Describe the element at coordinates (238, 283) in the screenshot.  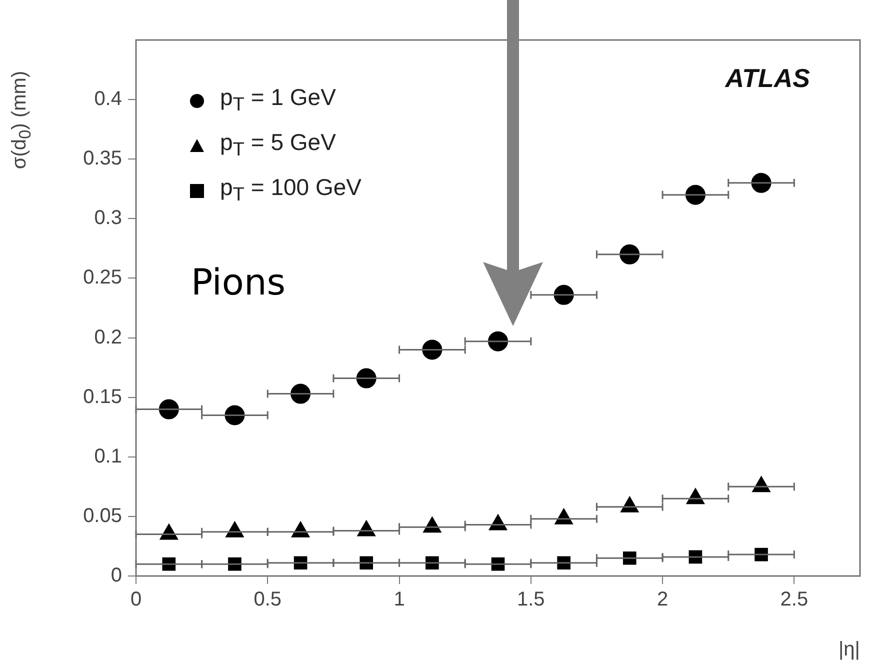
I see `annotation: Pions` at that location.